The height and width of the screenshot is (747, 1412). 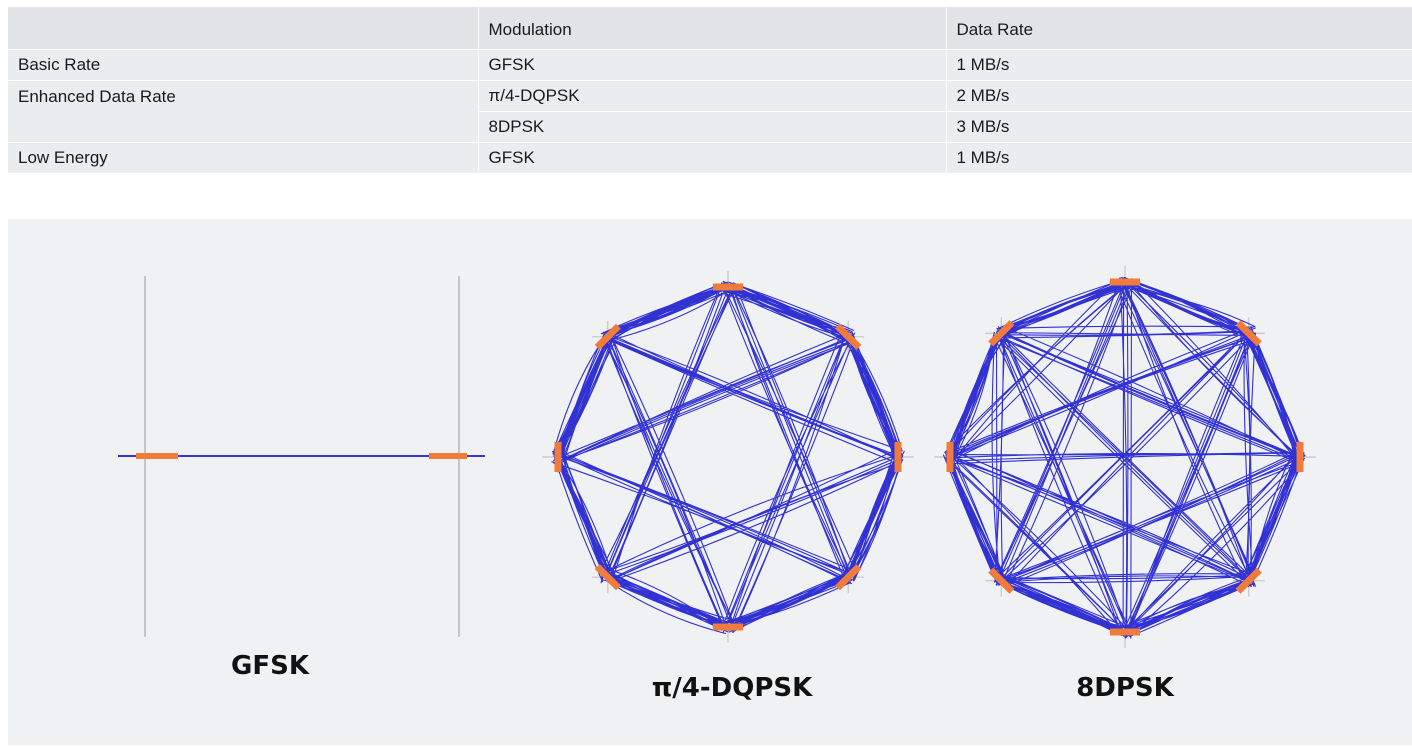 I want to click on data-rate-cell: 2 MB/s, so click(x=1179, y=96).